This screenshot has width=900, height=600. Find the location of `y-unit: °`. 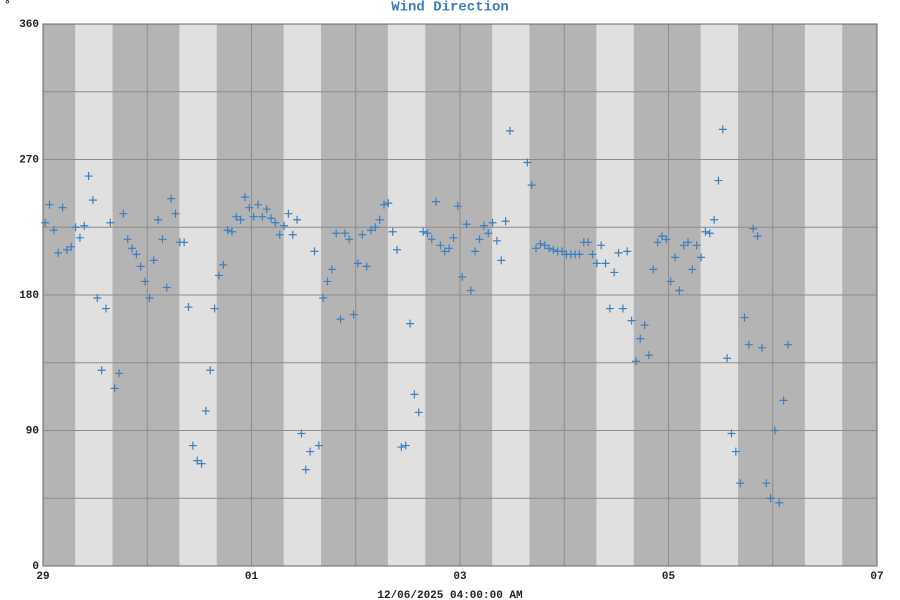

y-unit: ° is located at coordinates (7, 6).